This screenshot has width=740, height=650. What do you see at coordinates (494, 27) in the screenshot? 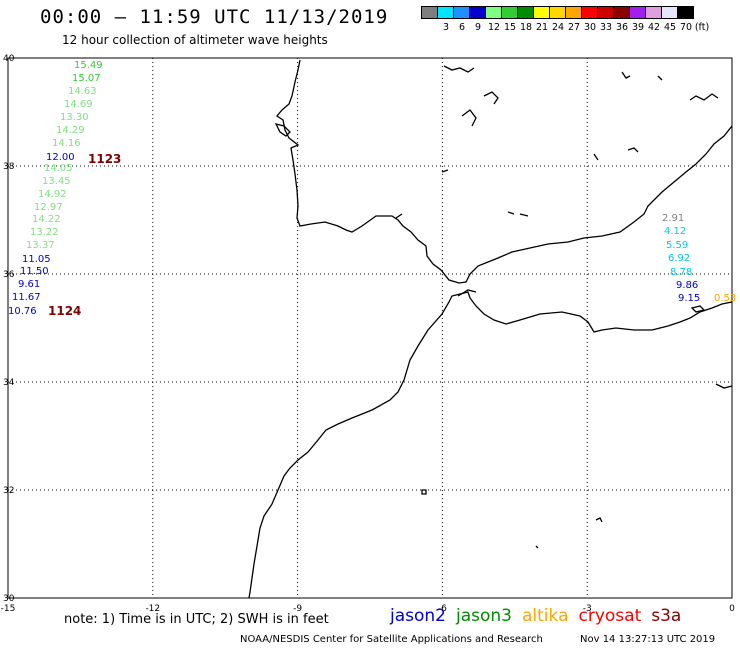
I see `colorbar-label: 12` at bounding box center [494, 27].